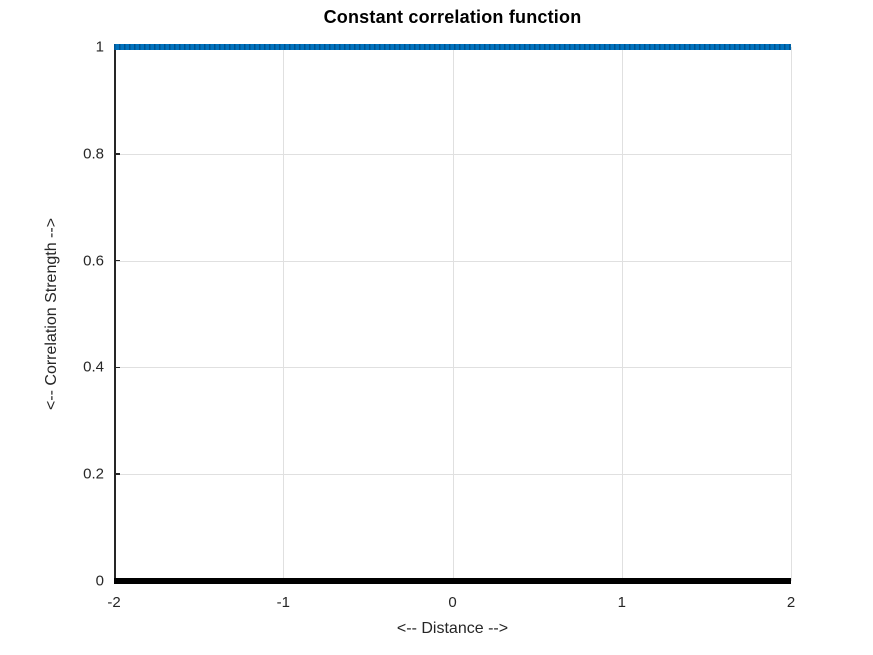 The height and width of the screenshot is (655, 873). What do you see at coordinates (452, 17) in the screenshot?
I see `chart-title: Constant correlation function` at bounding box center [452, 17].